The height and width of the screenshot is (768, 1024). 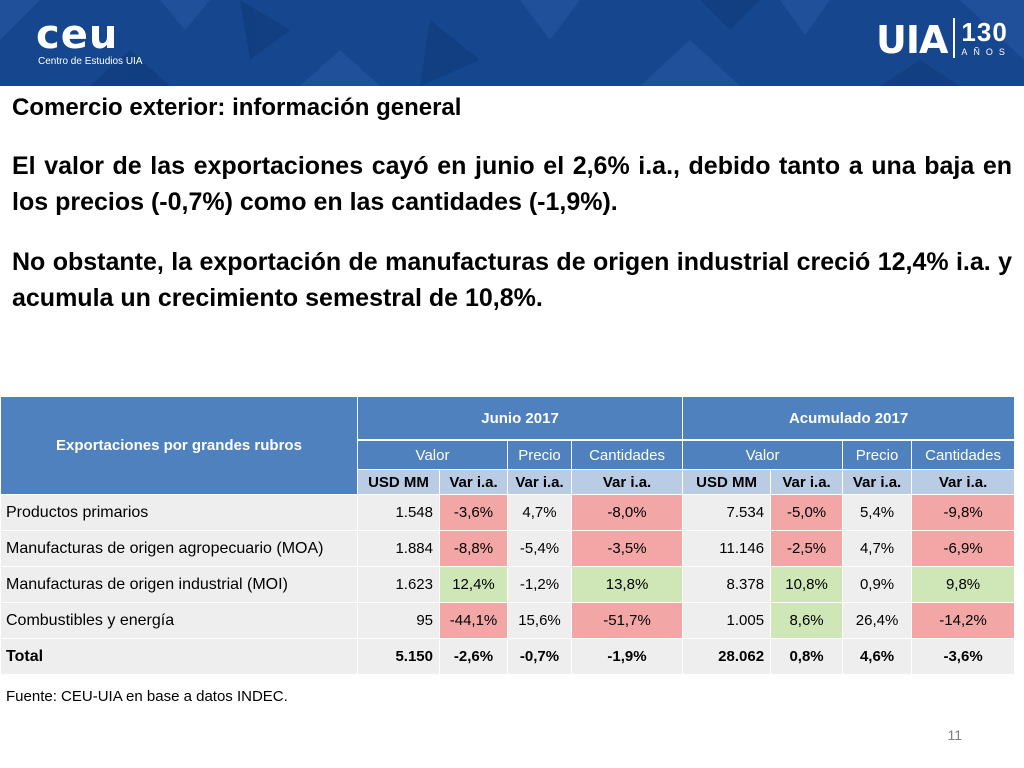 I want to click on cell-a-precio: 4,7%, so click(x=877, y=548).